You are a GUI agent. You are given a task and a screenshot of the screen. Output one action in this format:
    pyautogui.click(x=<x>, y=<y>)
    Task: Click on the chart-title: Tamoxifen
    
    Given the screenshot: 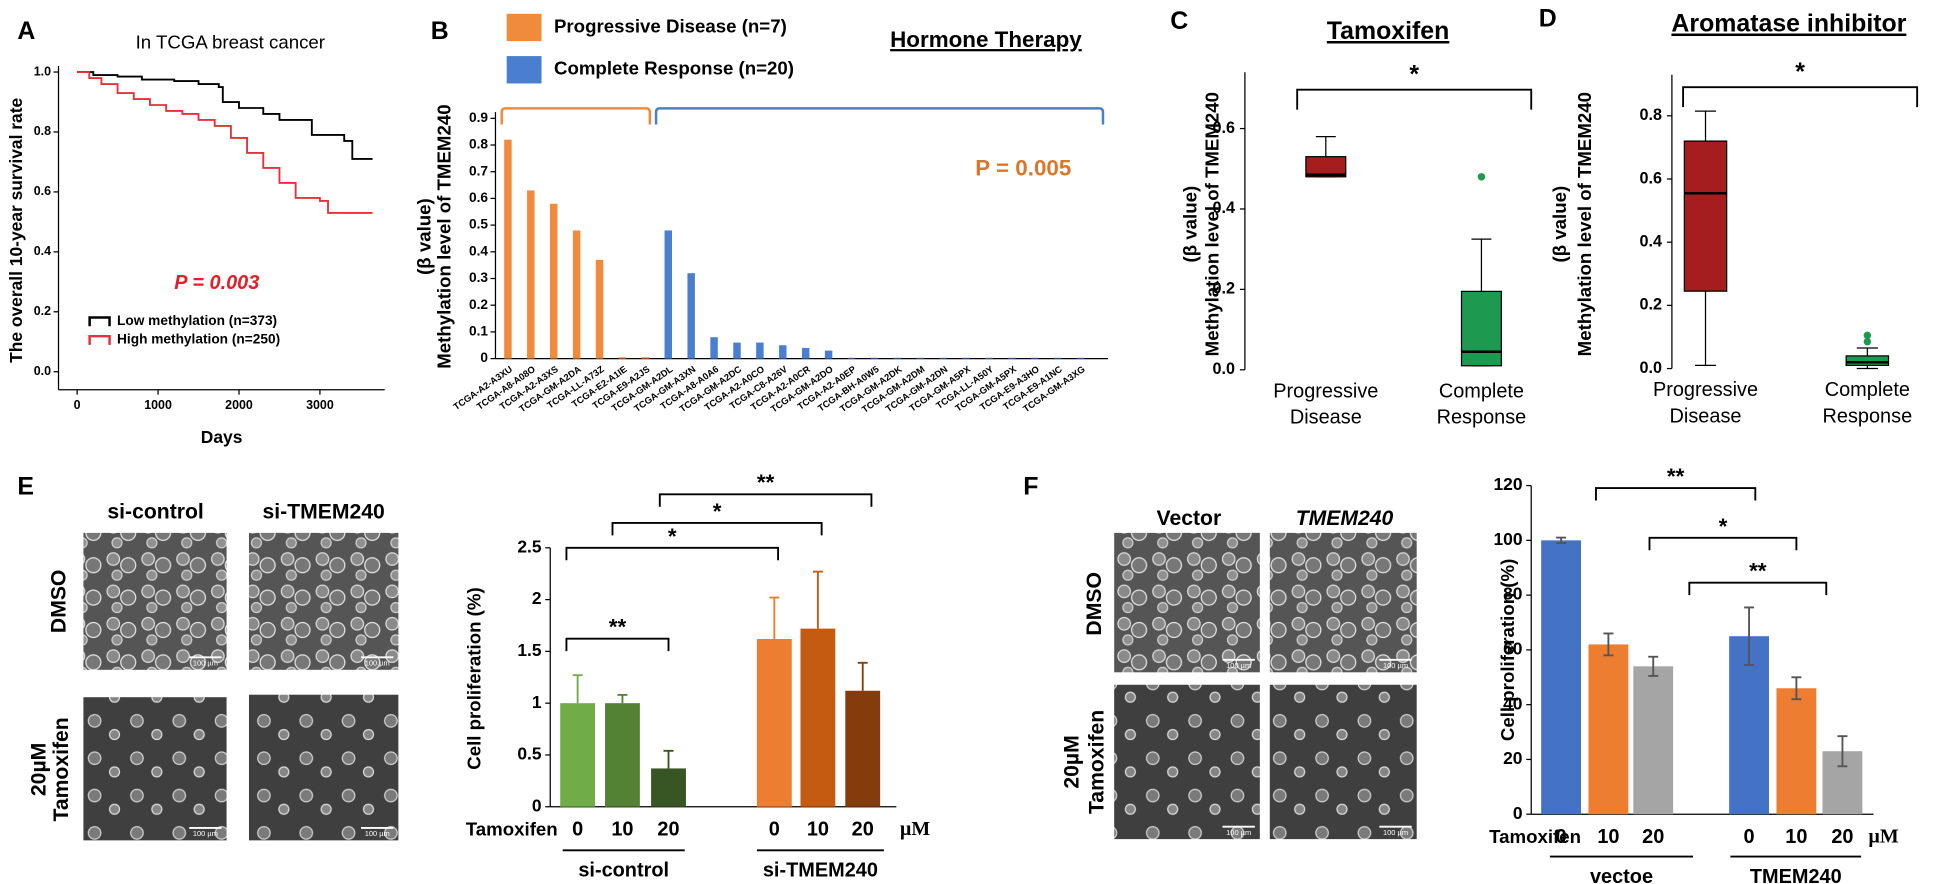 What is the action you would take?
    pyautogui.click(x=1388, y=31)
    